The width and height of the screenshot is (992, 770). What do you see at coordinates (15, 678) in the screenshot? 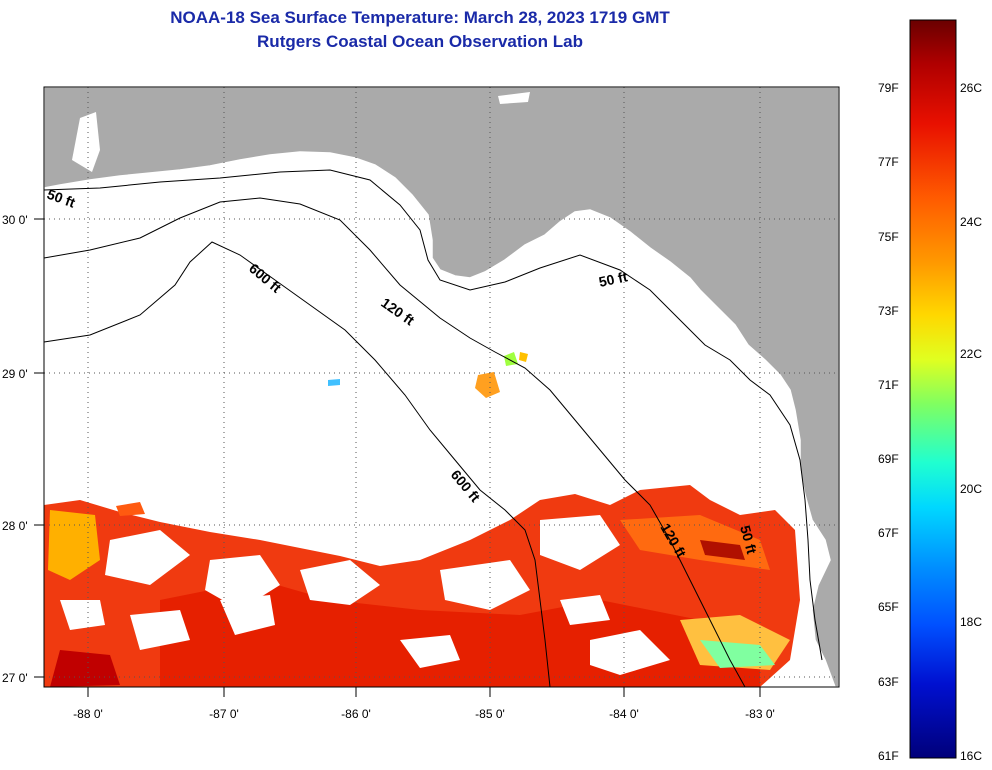
I see `lat-label-27: 27 0'` at bounding box center [15, 678].